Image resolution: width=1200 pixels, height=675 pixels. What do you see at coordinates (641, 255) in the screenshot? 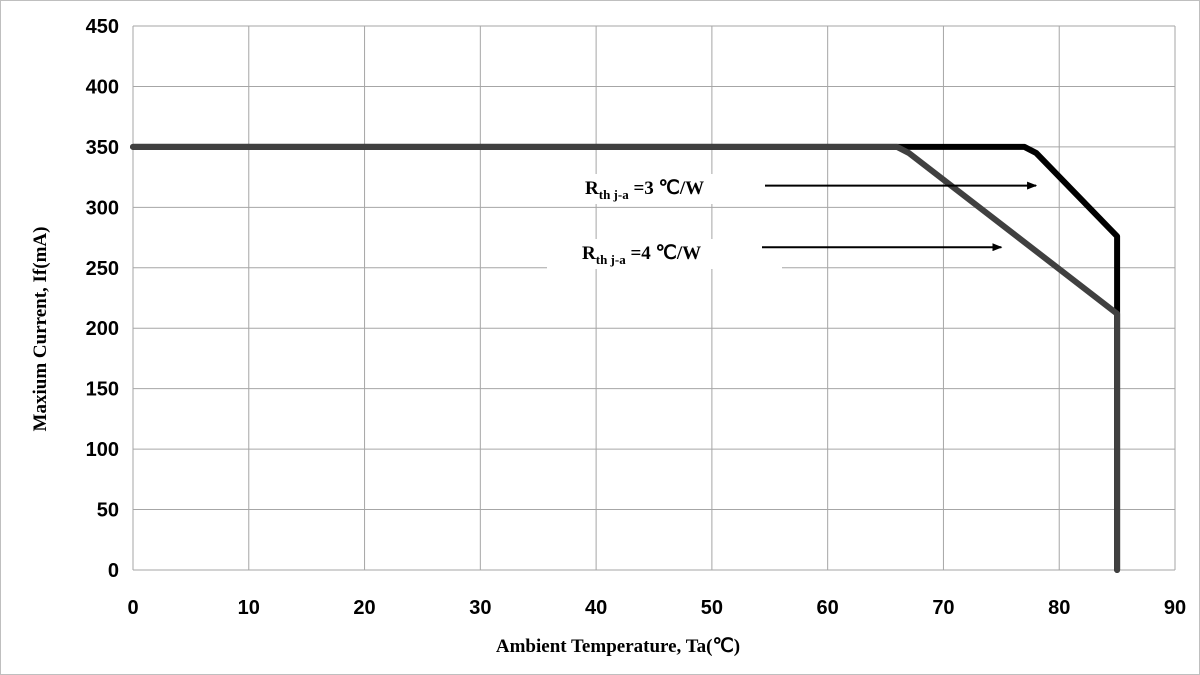
I see `annotation-label-2: Rth j-a =4 ℃/W` at bounding box center [641, 255].